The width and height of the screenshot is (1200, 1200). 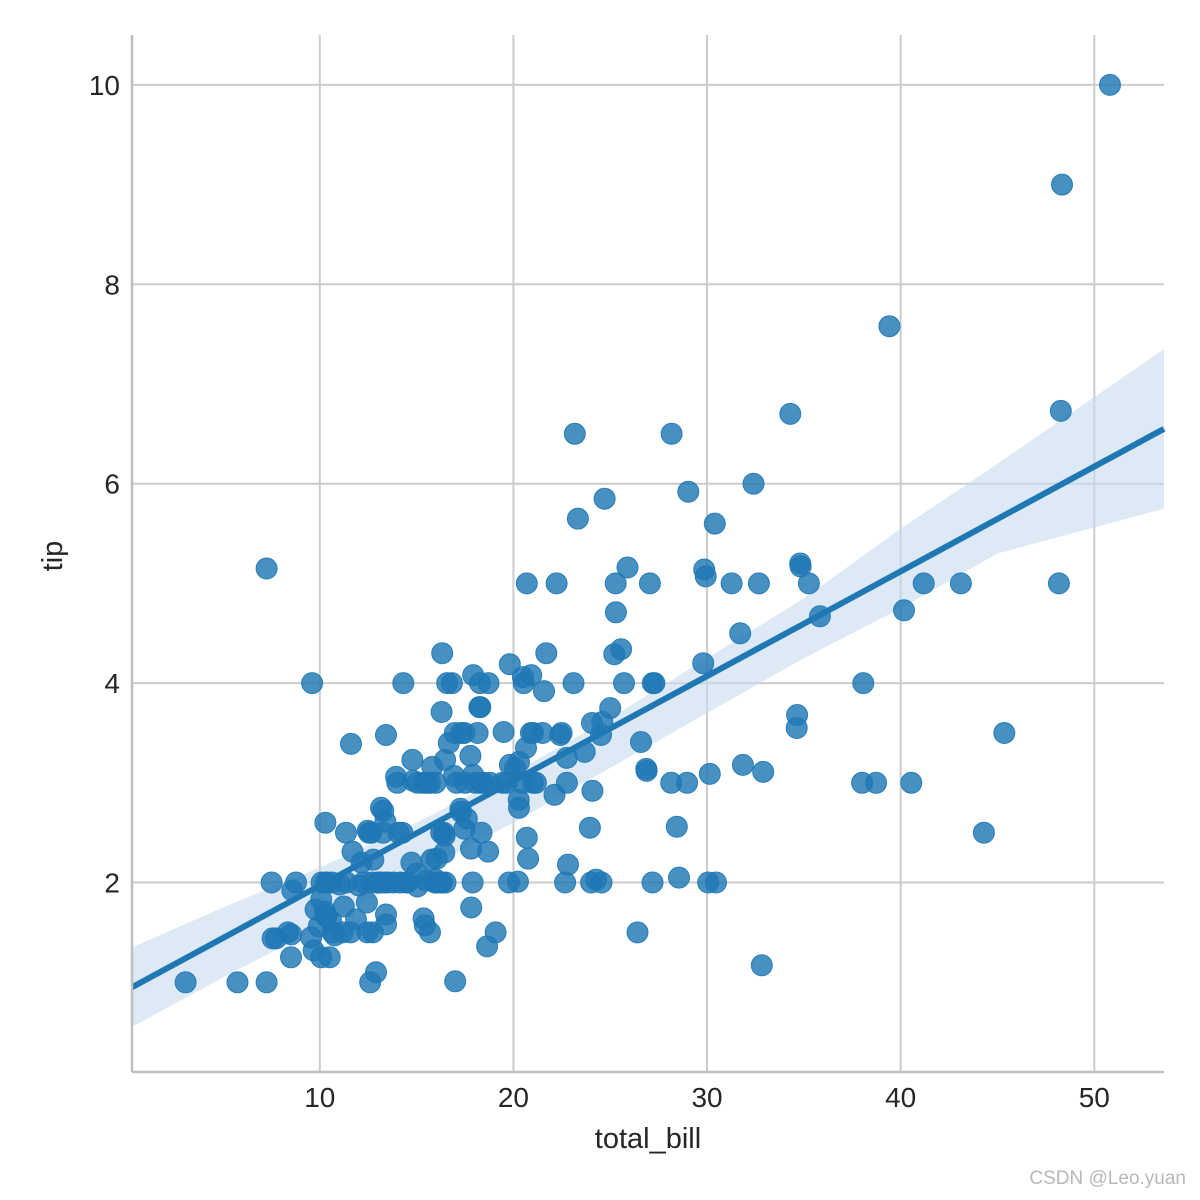 I want to click on y-tick-label: 6, so click(x=112, y=484).